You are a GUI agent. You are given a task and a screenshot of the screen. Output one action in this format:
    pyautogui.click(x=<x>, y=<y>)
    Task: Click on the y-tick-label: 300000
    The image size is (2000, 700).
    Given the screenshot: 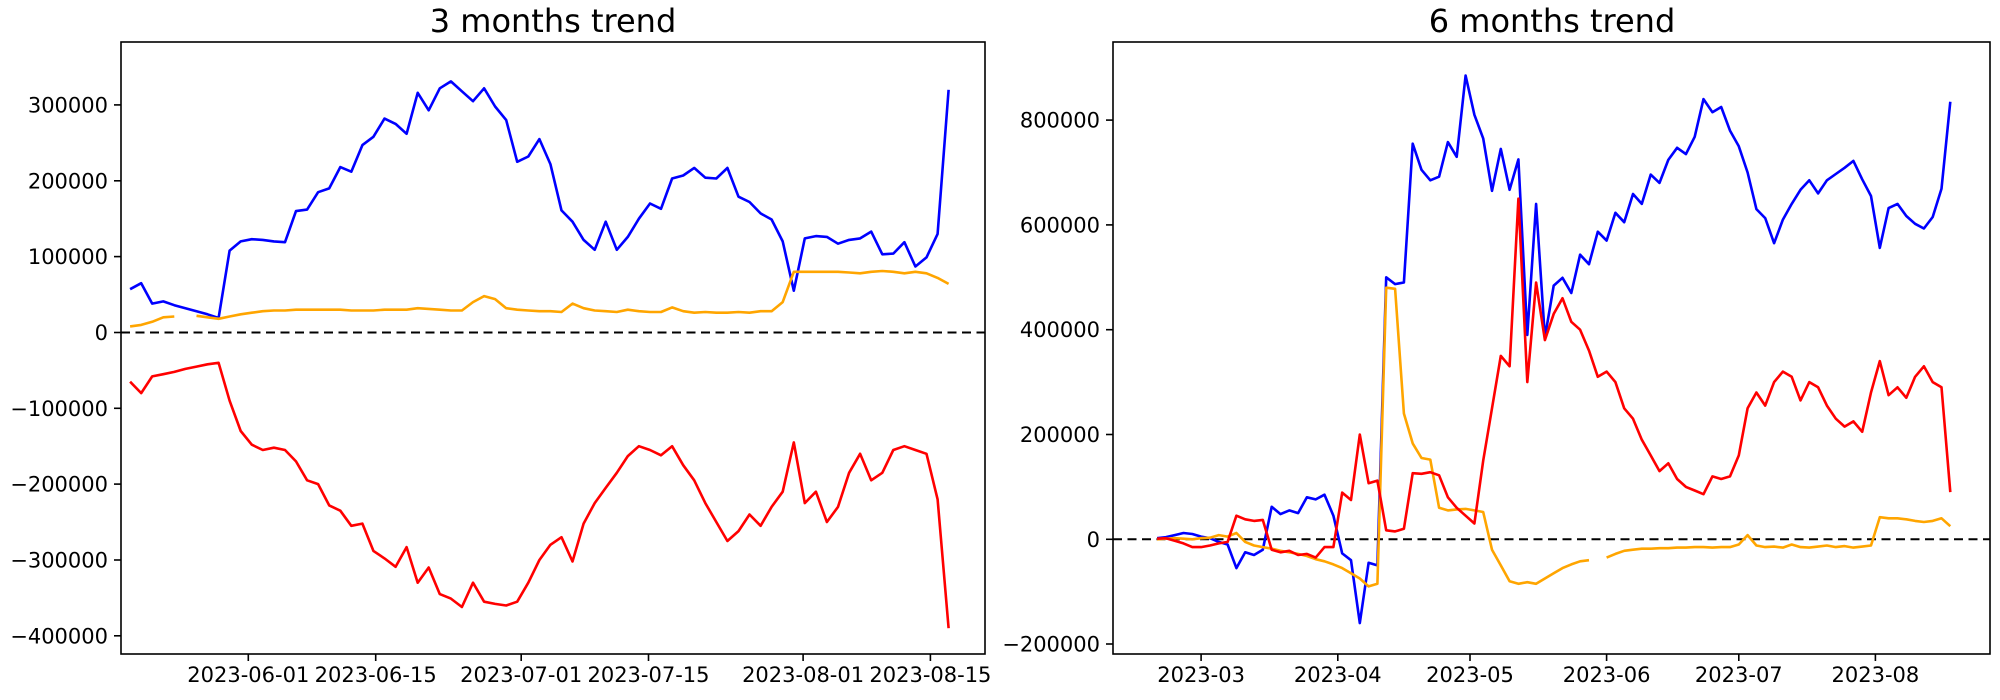 What is the action you would take?
    pyautogui.click(x=68, y=105)
    